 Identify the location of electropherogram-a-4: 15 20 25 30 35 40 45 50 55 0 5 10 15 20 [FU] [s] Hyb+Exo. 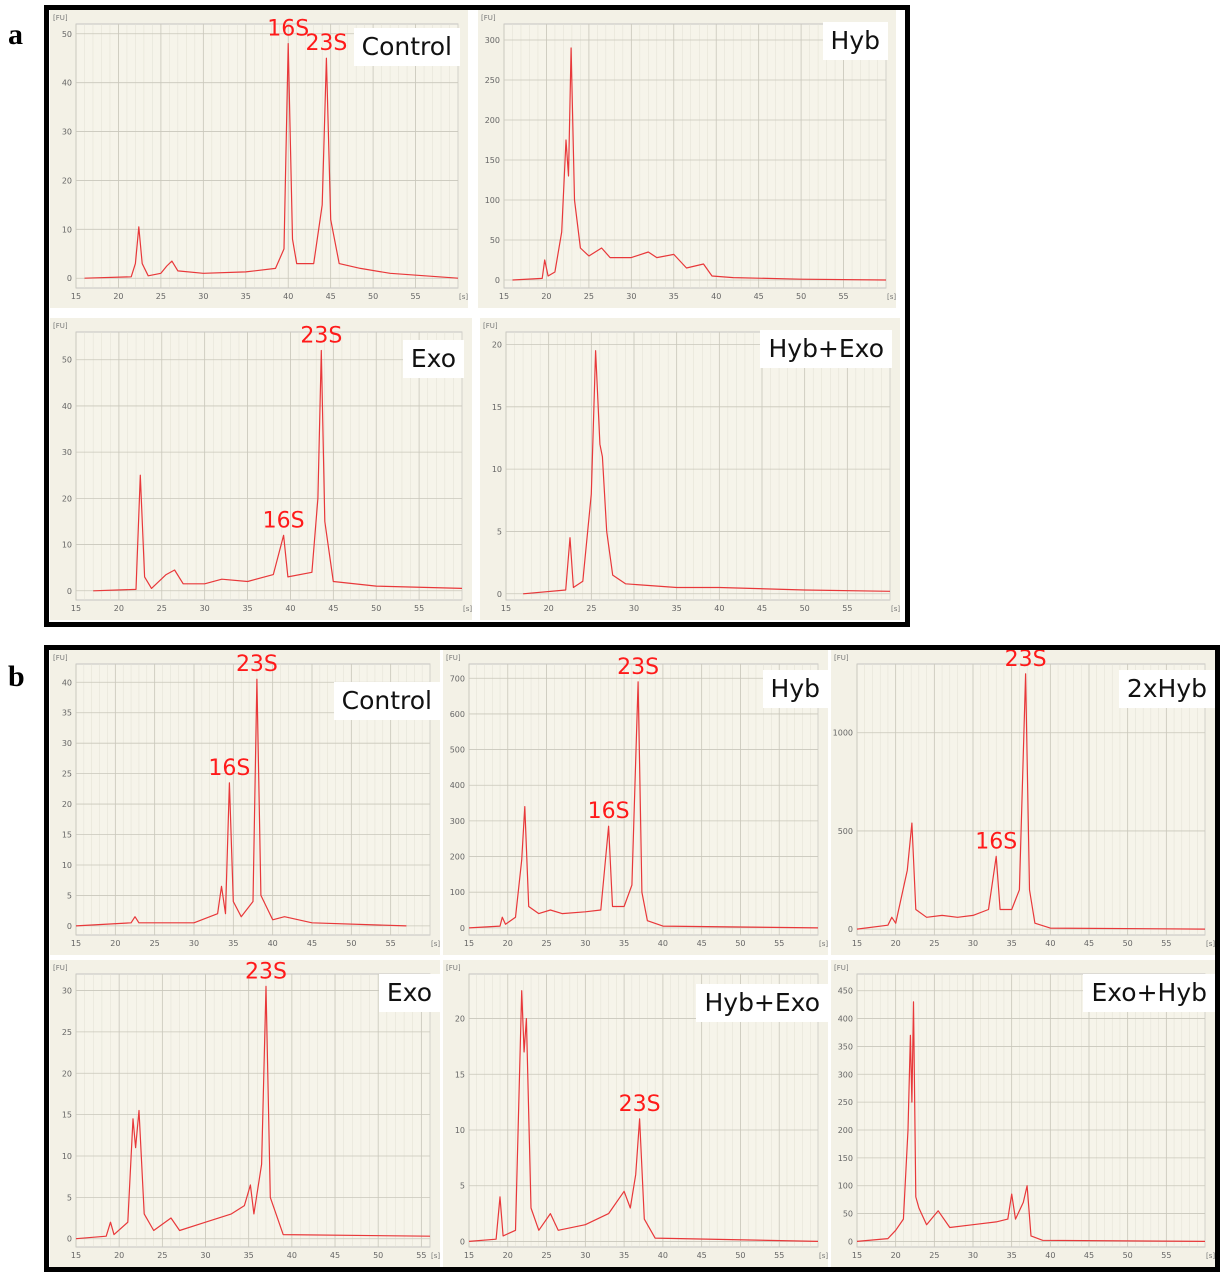
(690, 469).